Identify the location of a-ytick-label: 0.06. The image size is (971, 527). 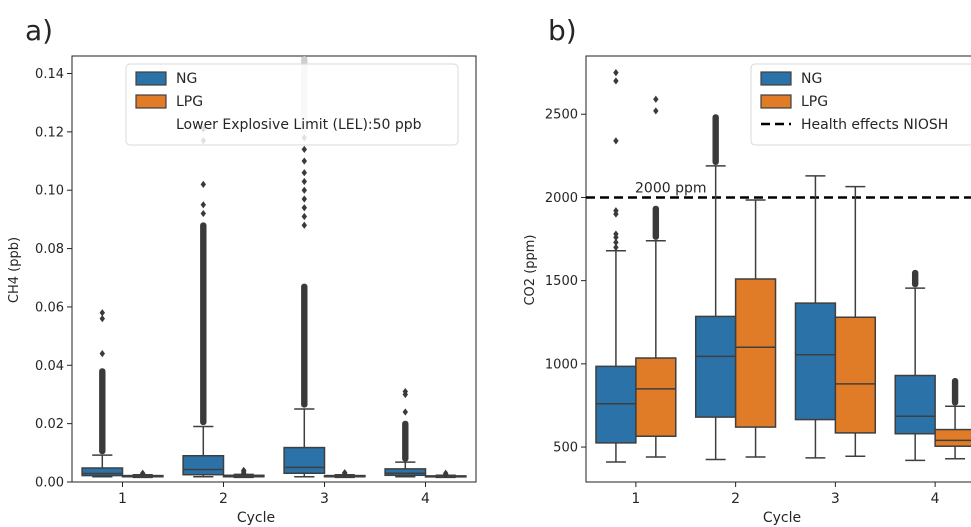
(49, 307).